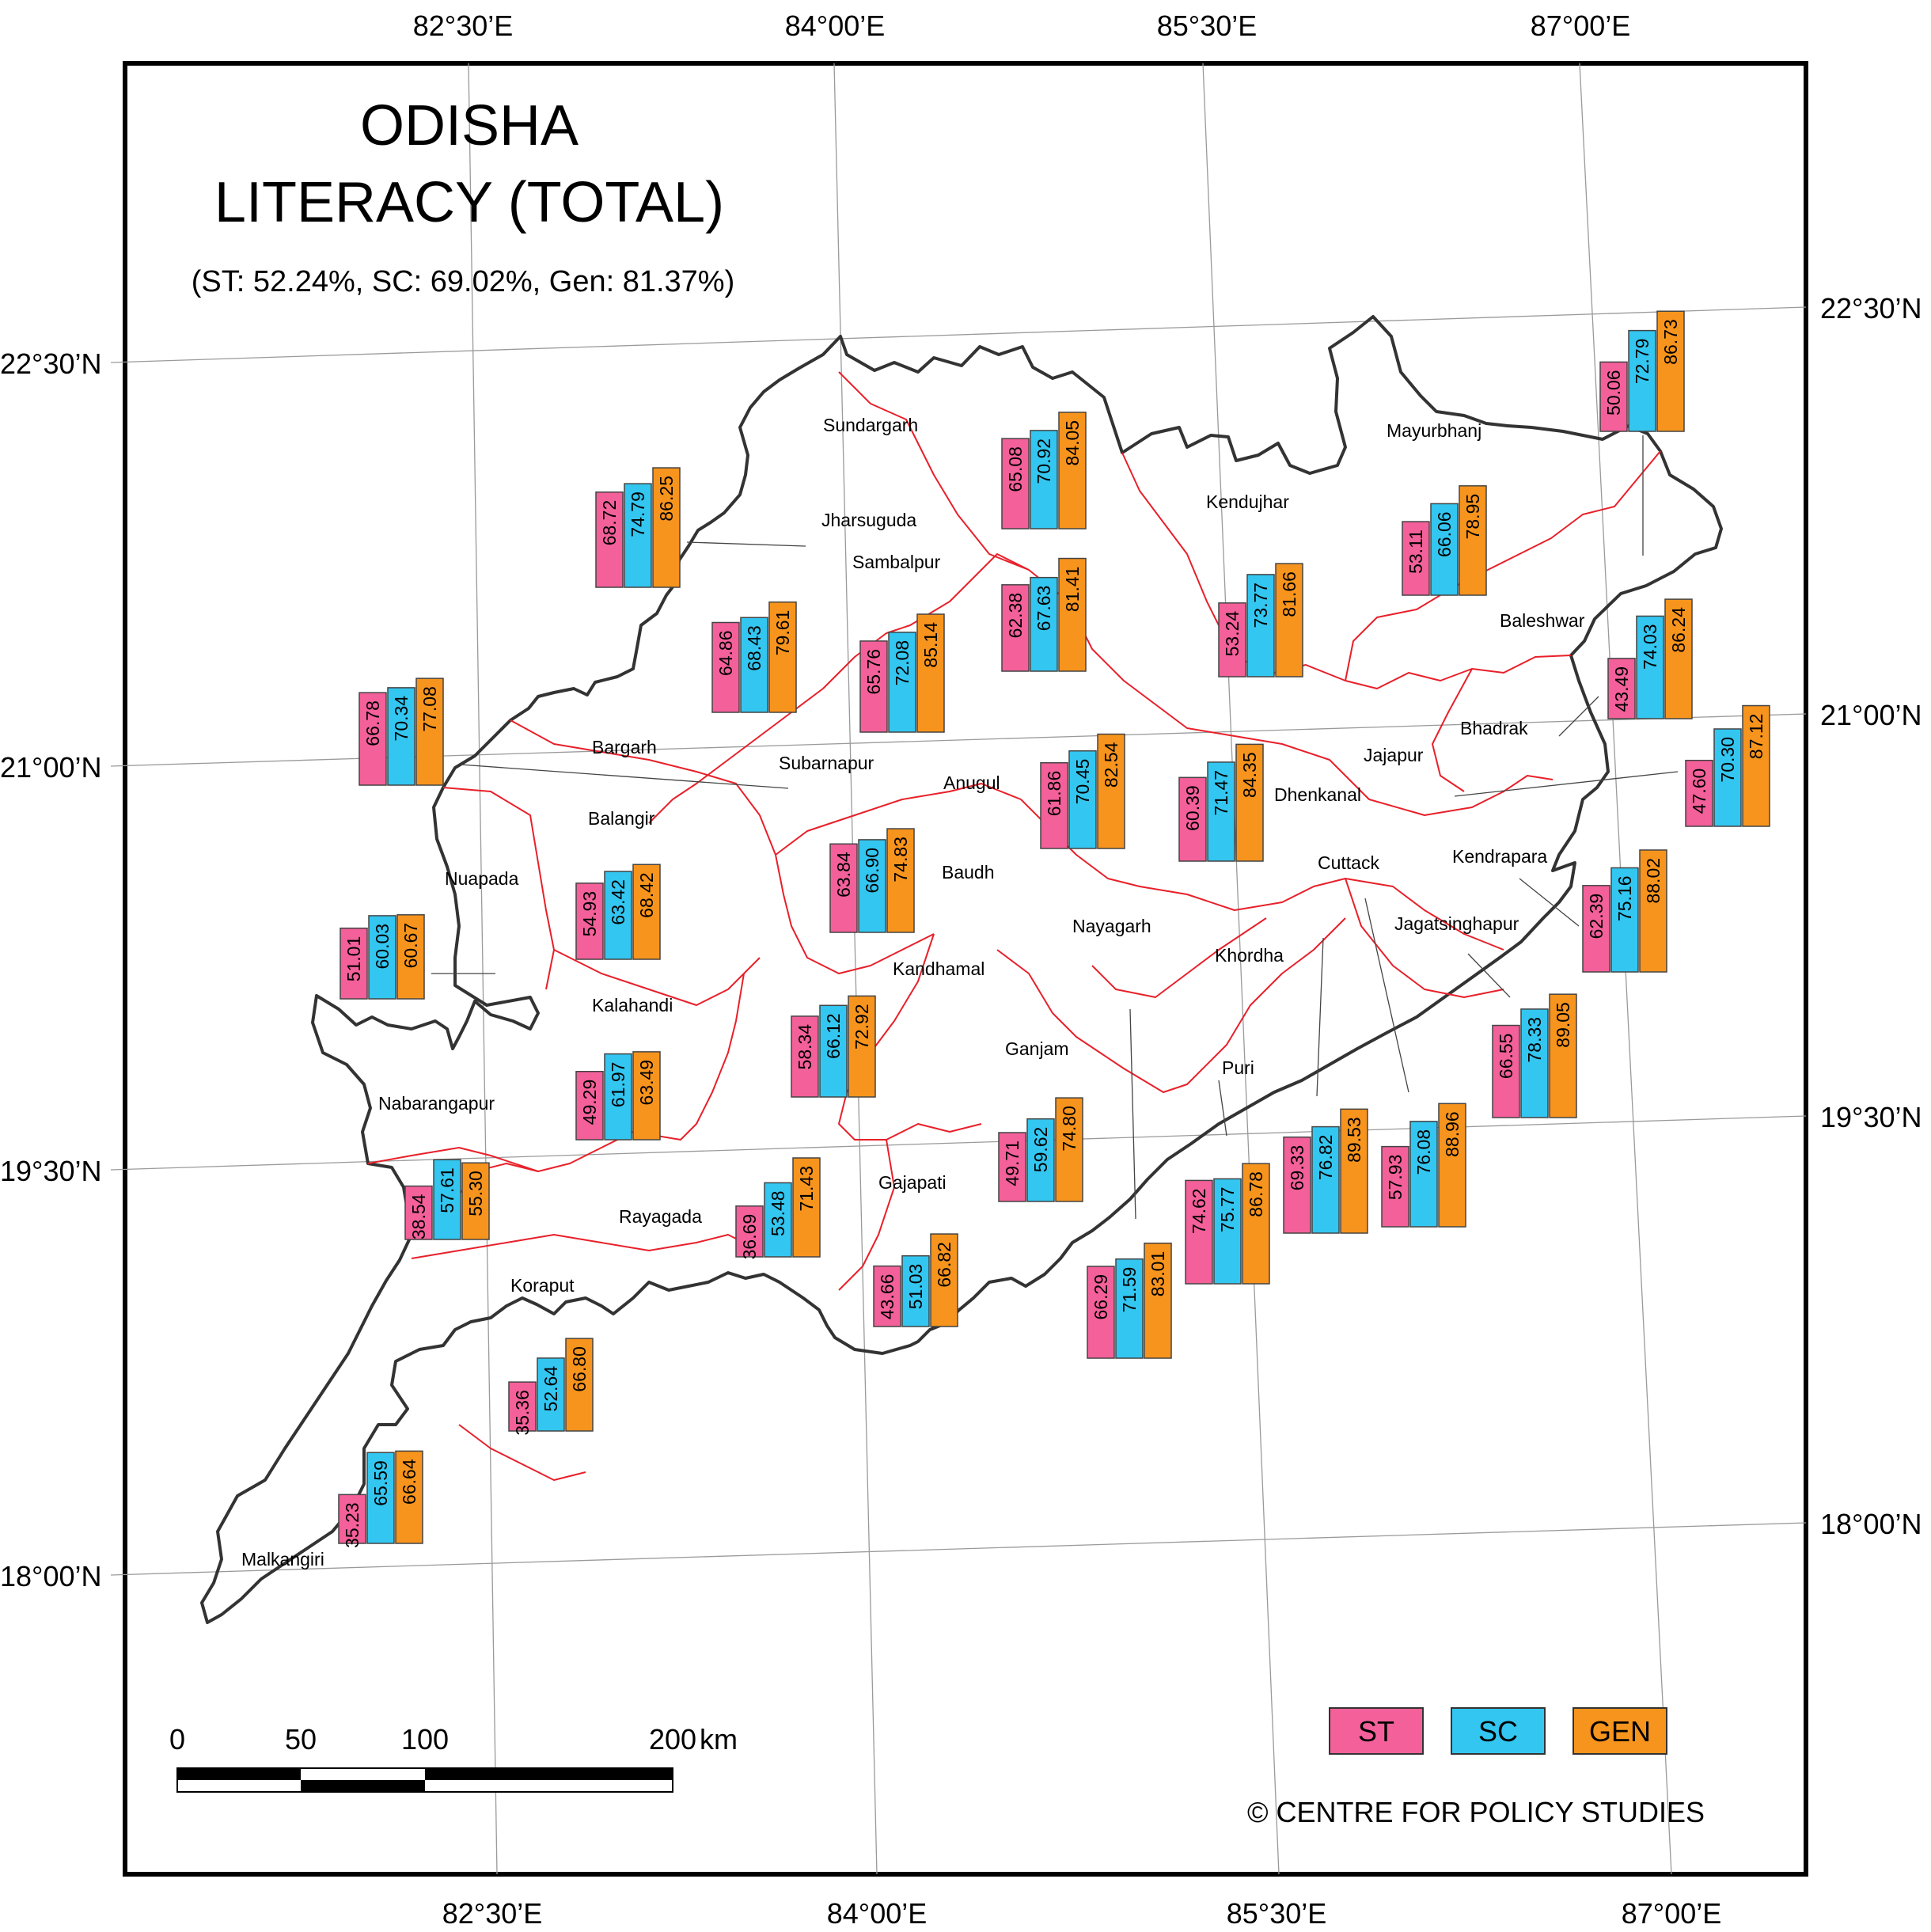 The image size is (1931, 1932). I want to click on legend-label-sc: SC, so click(1498, 1732).